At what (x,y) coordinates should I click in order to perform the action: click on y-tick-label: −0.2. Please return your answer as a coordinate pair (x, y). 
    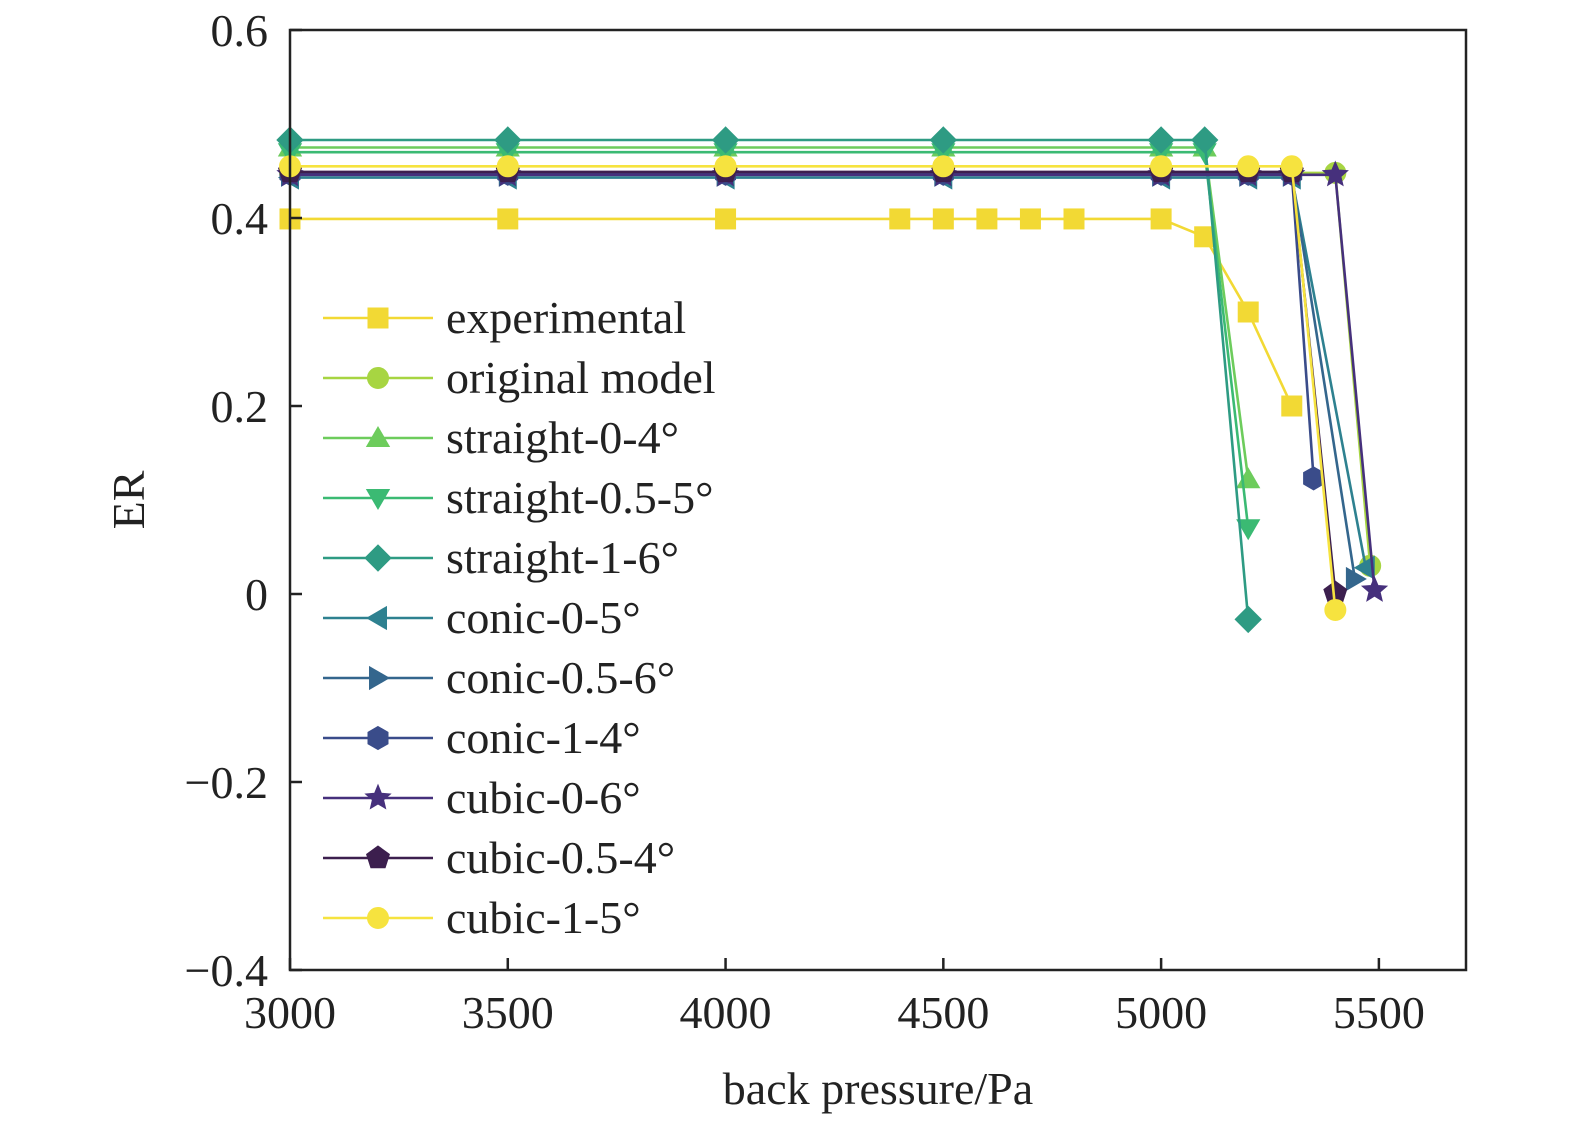
    Looking at the image, I should click on (226, 782).